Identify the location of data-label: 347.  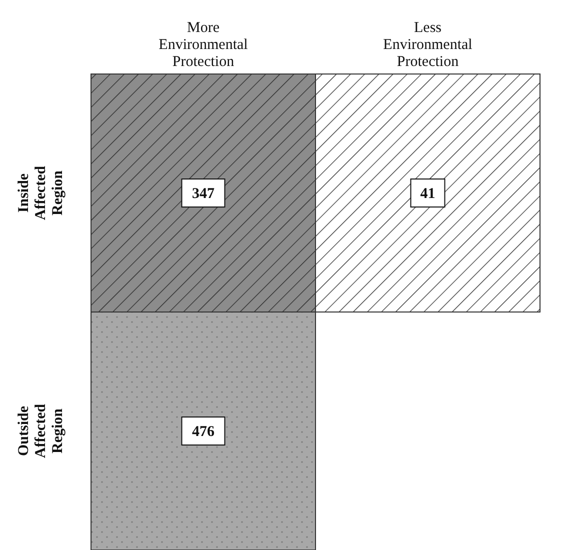
(203, 194).